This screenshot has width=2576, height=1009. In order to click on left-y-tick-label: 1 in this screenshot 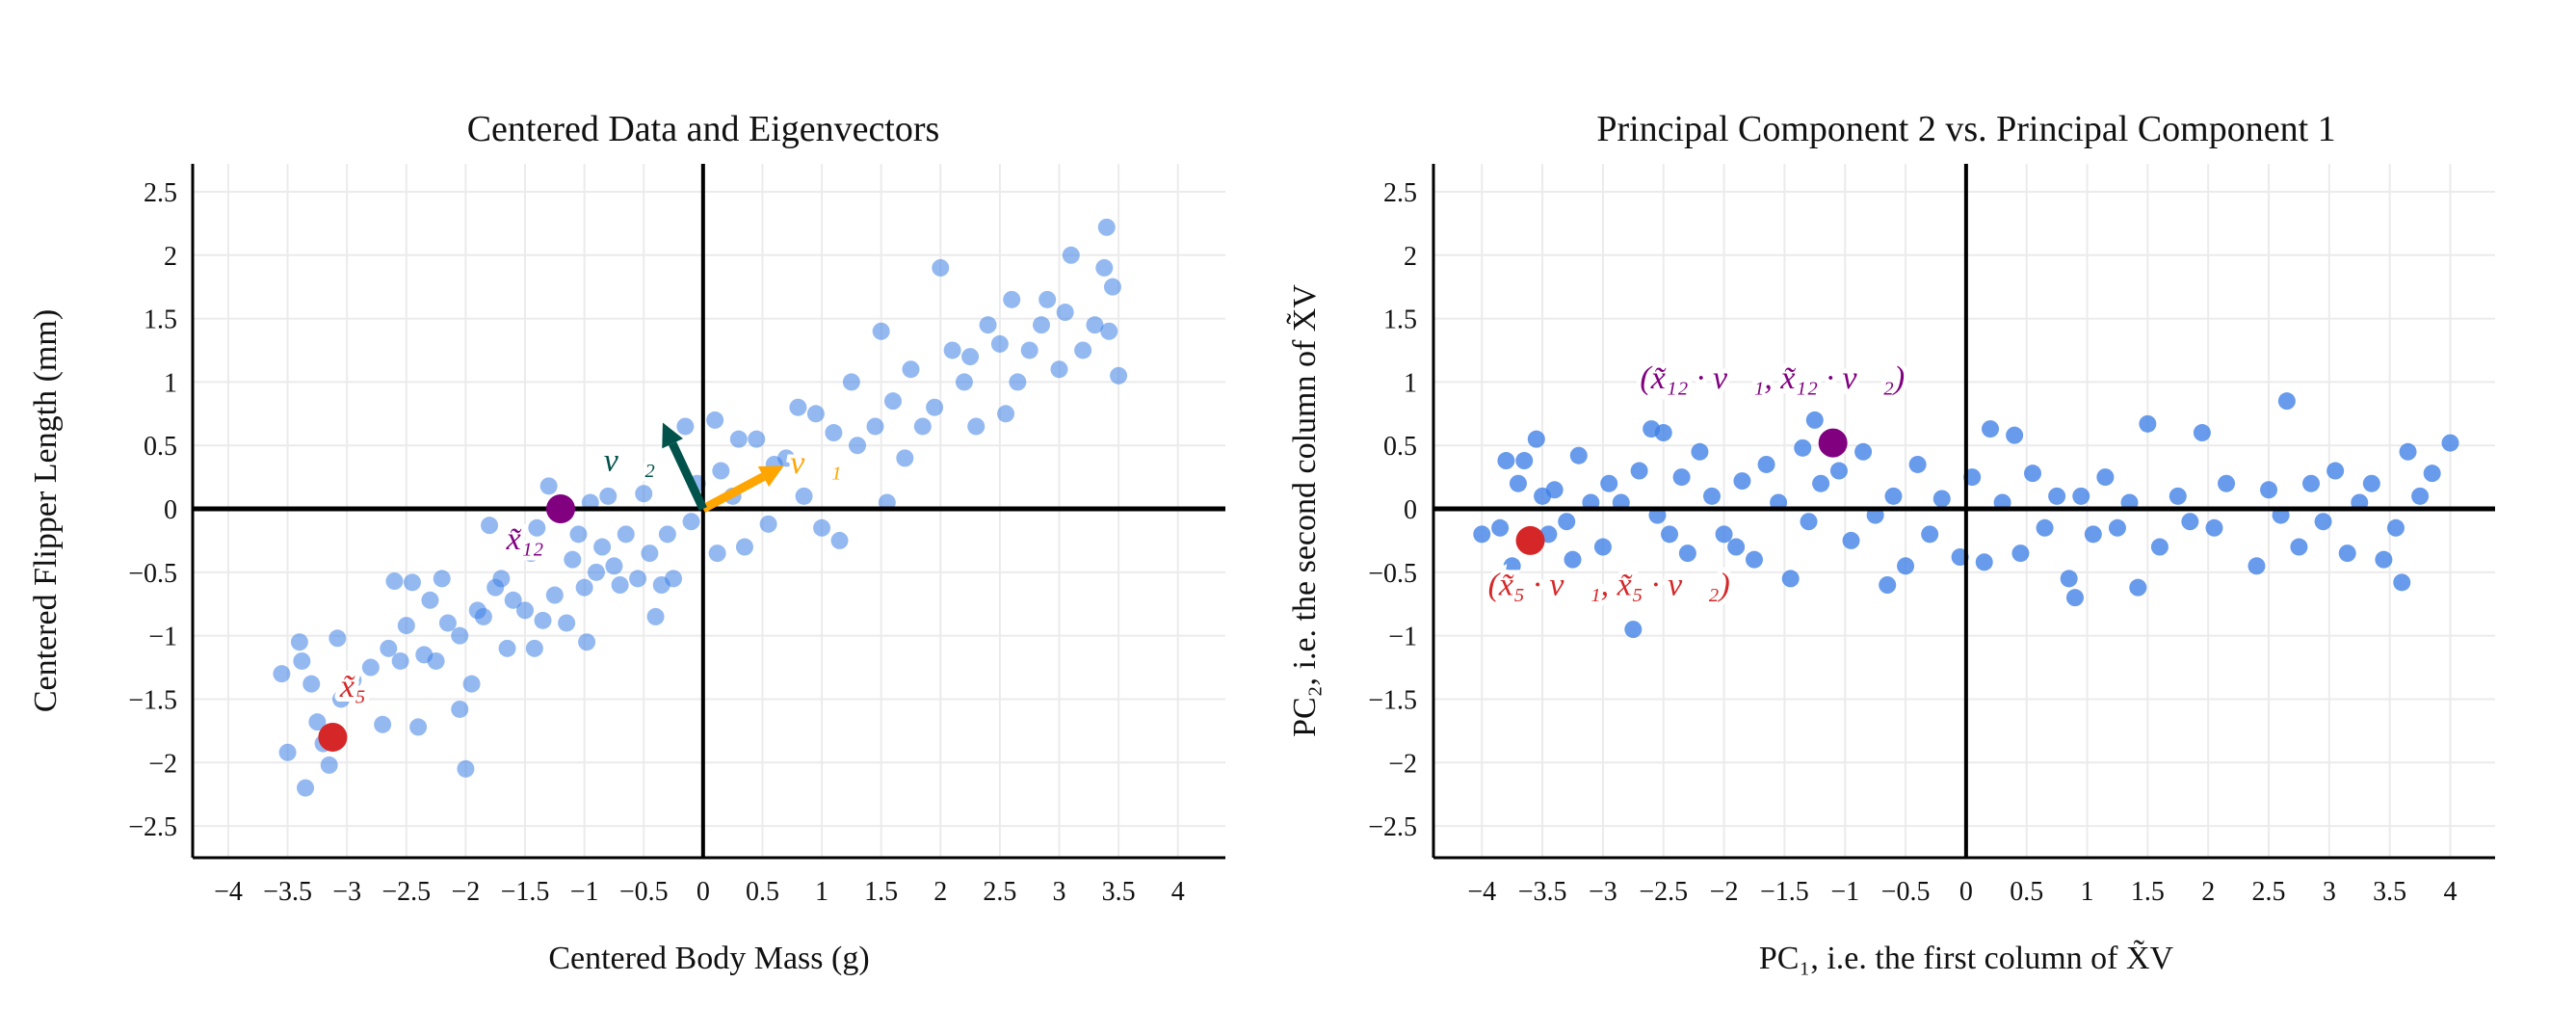, I will do `click(171, 383)`.